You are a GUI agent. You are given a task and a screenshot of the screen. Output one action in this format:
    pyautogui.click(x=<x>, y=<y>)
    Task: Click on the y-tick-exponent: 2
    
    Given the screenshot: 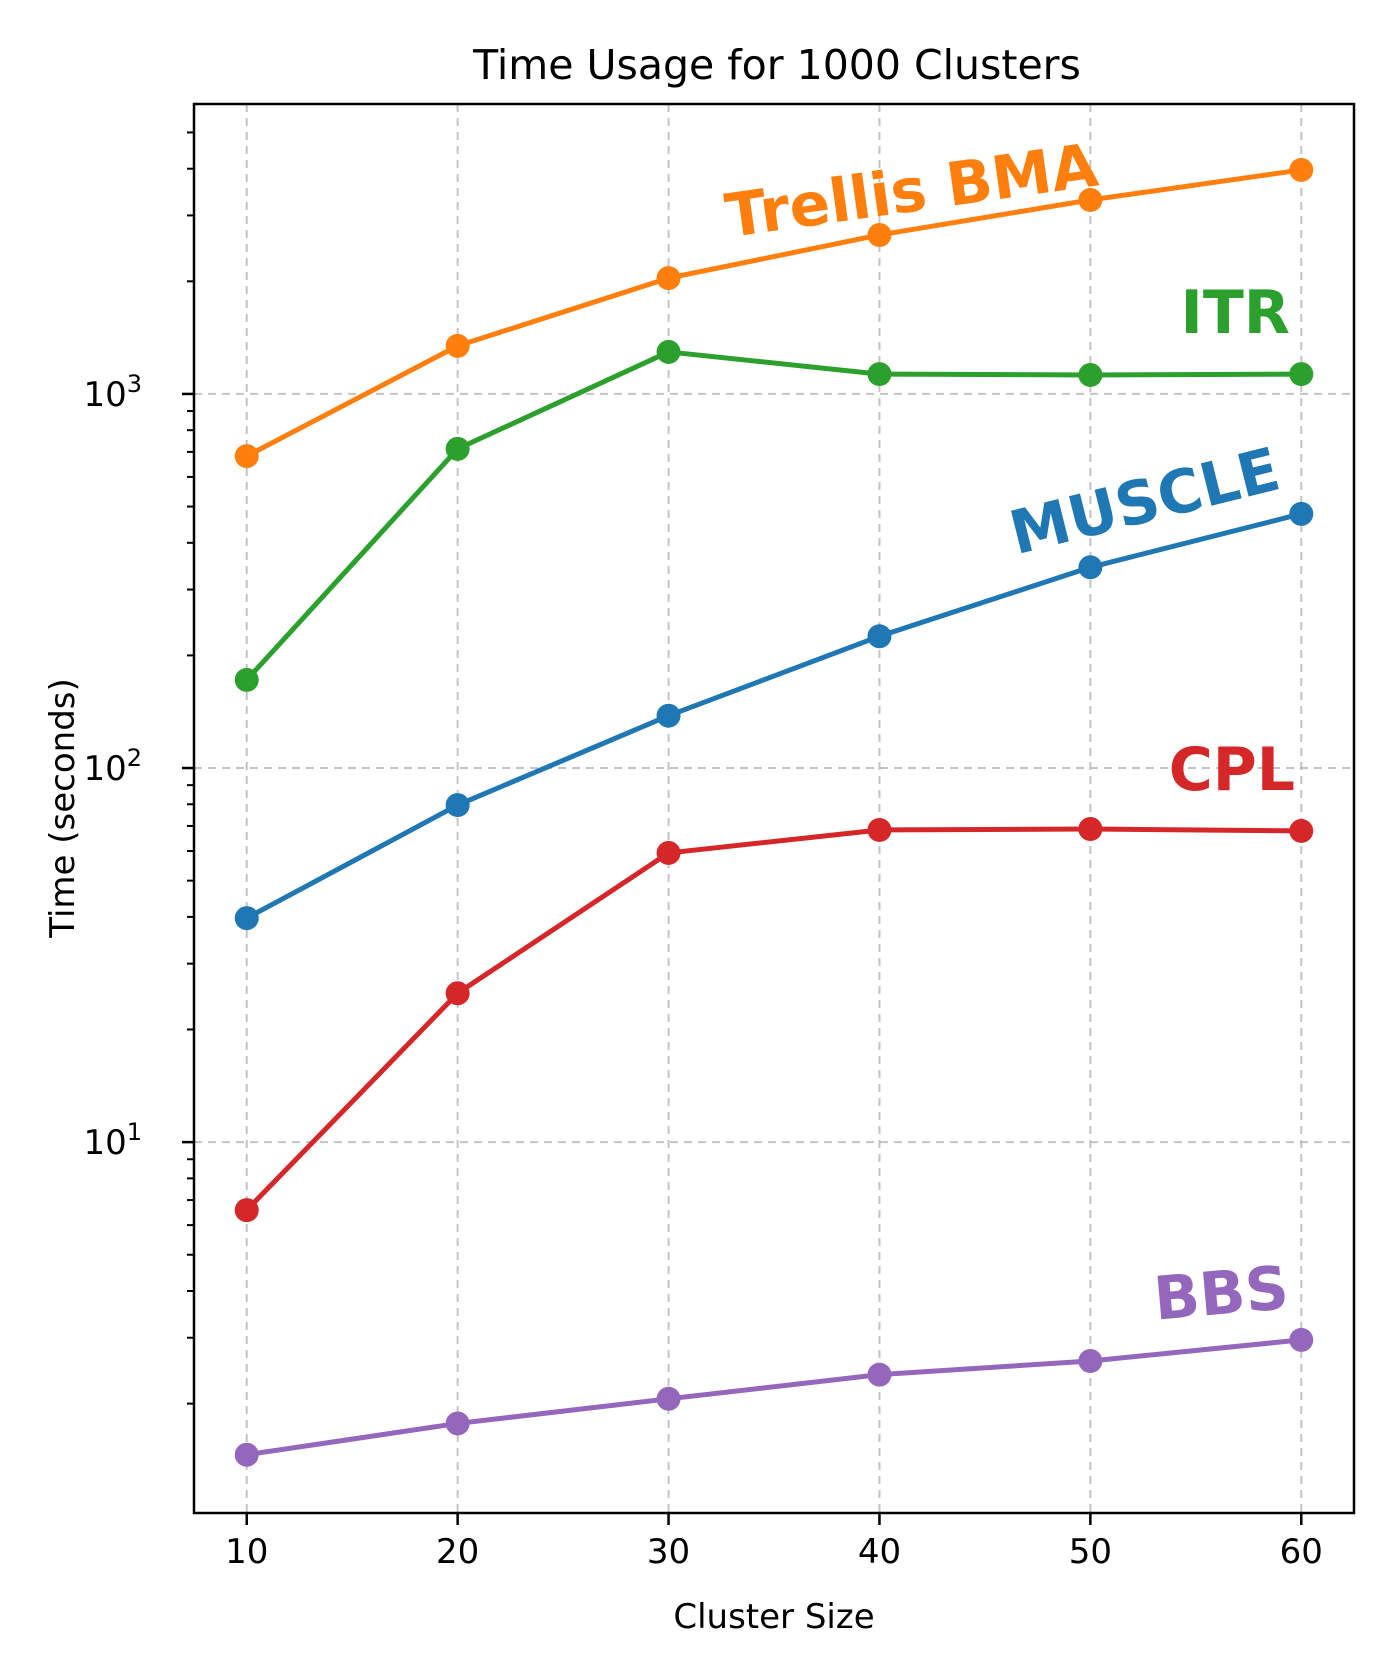 What is the action you would take?
    pyautogui.click(x=134, y=758)
    